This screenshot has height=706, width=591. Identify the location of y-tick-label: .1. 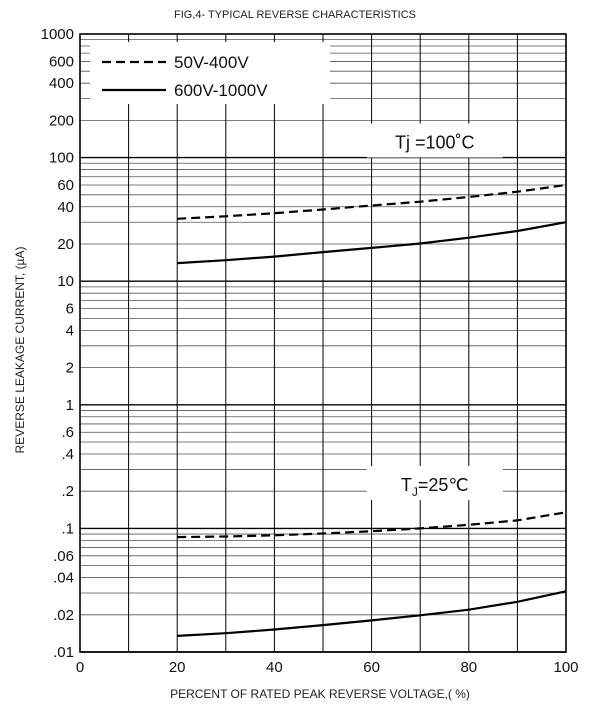
(67, 528).